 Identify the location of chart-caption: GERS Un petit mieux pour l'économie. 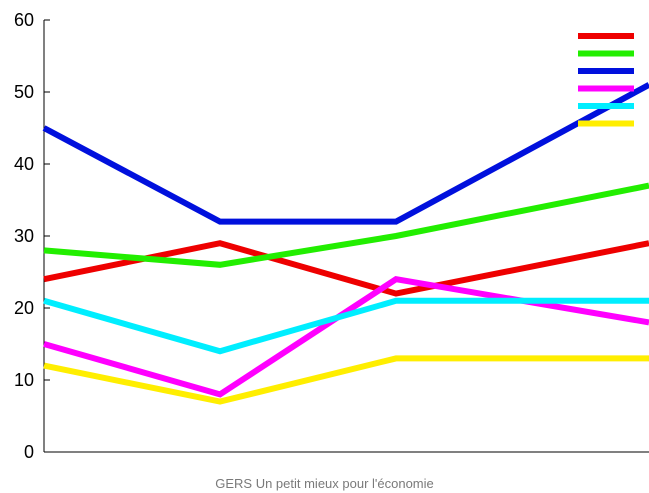
(324, 483).